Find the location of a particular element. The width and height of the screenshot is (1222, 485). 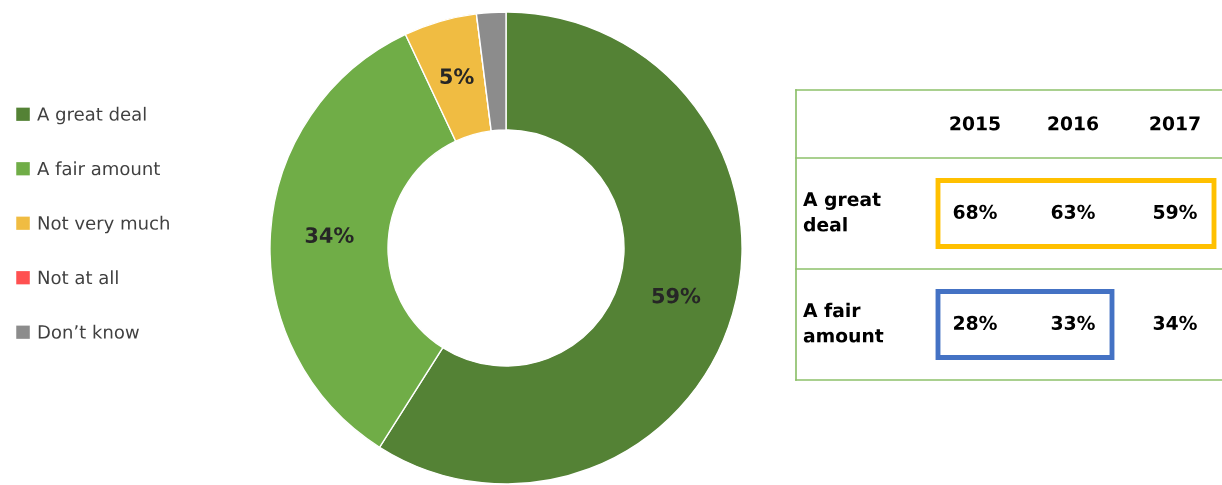

legend-label: A fair amount is located at coordinates (98, 168).